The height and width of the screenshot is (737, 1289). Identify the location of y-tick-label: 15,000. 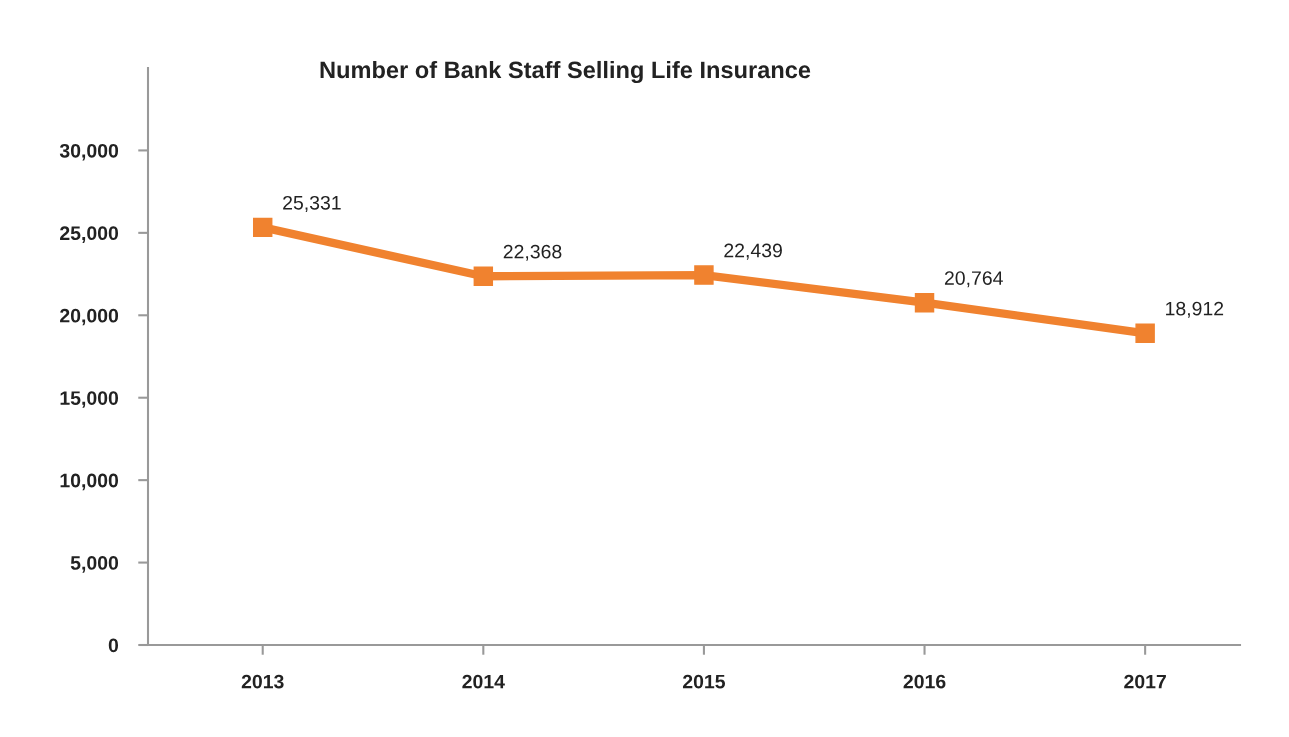
(89, 399).